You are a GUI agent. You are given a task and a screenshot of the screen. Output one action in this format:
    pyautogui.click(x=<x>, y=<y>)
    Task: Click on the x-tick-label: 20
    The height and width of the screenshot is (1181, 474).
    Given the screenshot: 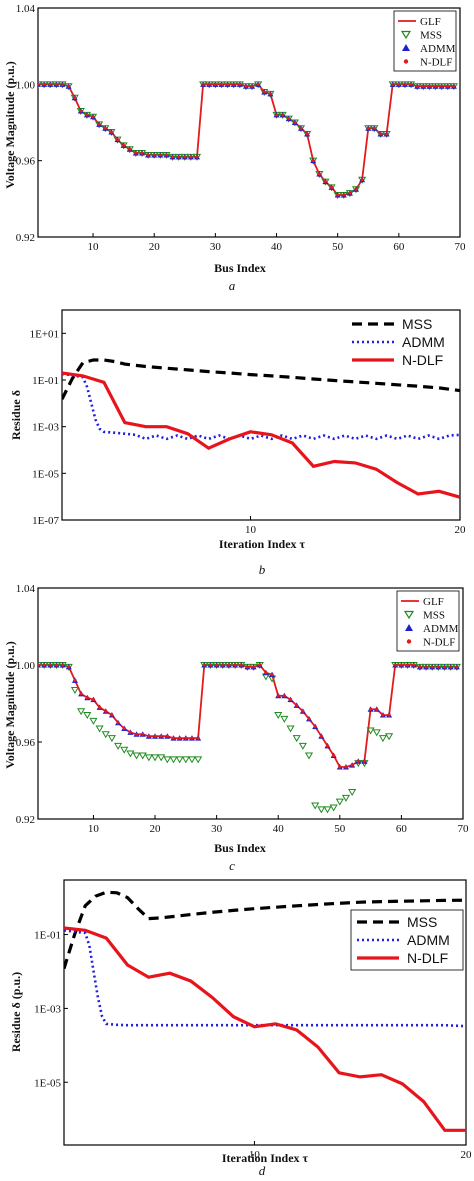 What is the action you would take?
    pyautogui.click(x=156, y=829)
    